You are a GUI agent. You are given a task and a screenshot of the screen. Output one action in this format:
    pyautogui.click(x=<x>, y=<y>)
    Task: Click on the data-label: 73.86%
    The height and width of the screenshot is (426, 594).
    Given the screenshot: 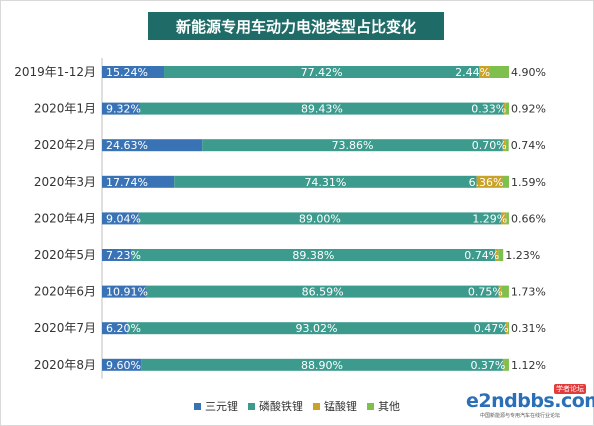 What is the action you would take?
    pyautogui.click(x=353, y=145)
    